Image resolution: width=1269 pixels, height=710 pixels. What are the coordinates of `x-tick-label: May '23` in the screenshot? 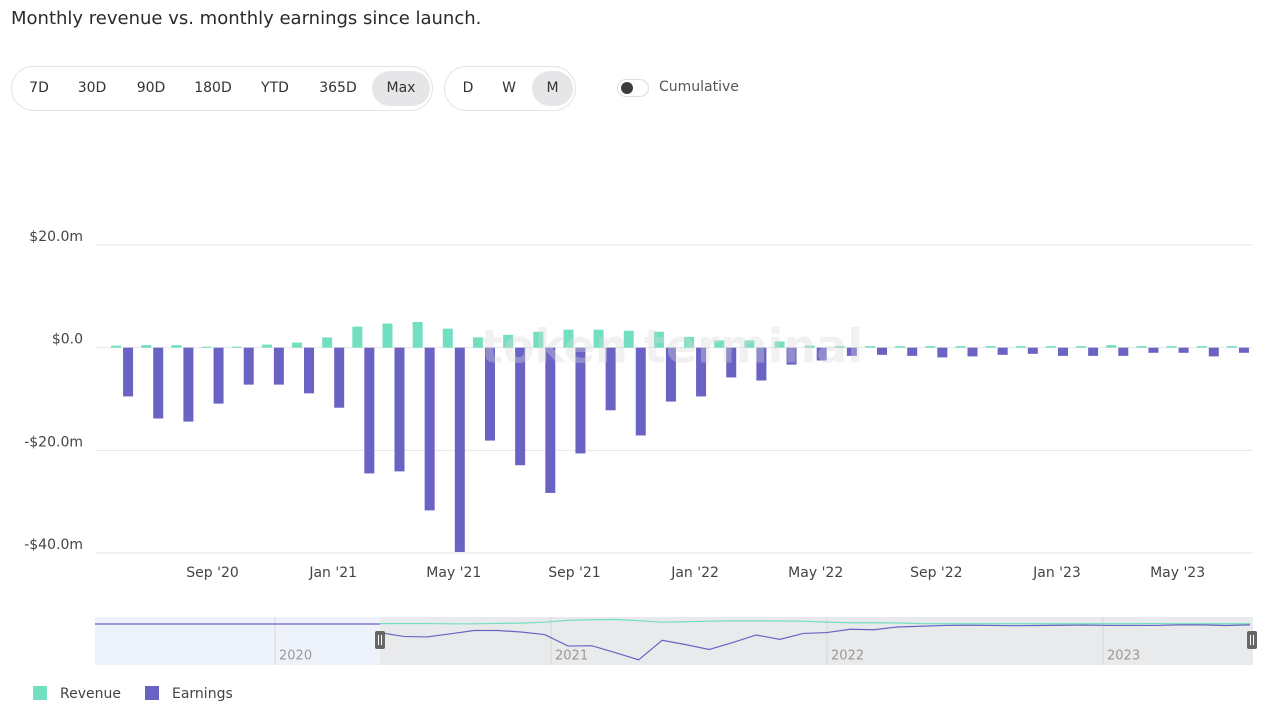 It's located at (1177, 573).